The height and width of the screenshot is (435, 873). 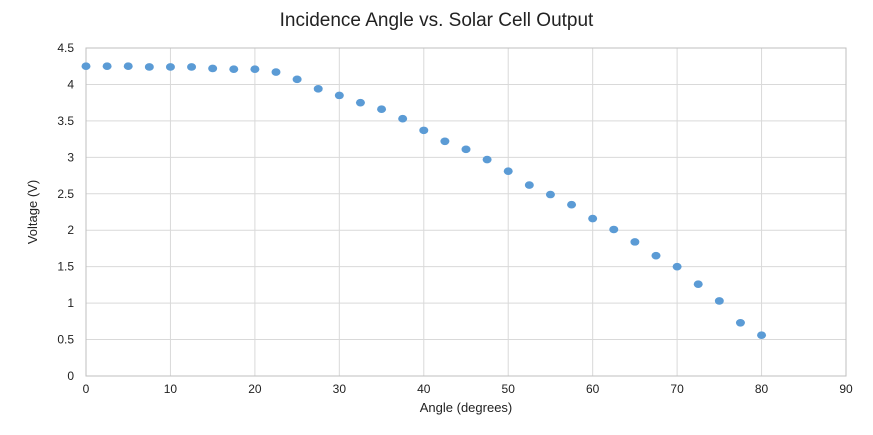 What do you see at coordinates (70, 157) in the screenshot?
I see `y-tick-label: 3` at bounding box center [70, 157].